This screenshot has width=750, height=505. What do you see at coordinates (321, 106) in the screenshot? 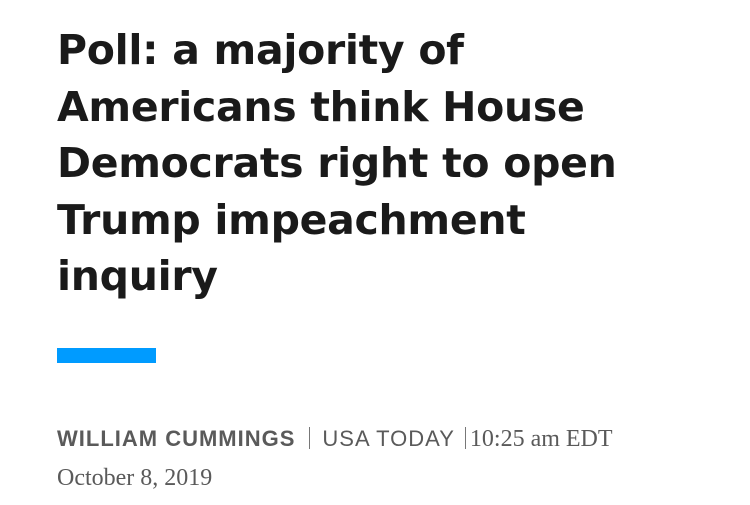
I see `headline-line: Americans think House` at bounding box center [321, 106].